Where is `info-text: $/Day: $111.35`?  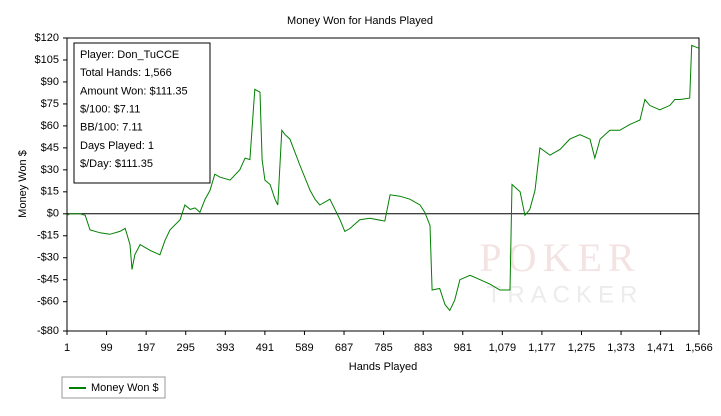 info-text: $/Day: $111.35 is located at coordinates (116, 164).